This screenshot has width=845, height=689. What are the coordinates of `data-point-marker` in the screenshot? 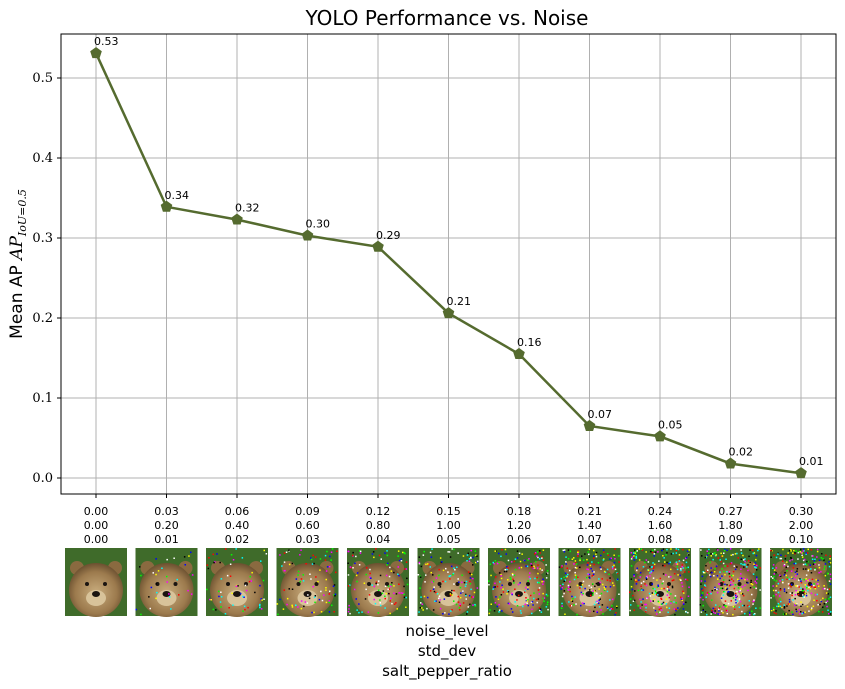 It's located at (307, 235).